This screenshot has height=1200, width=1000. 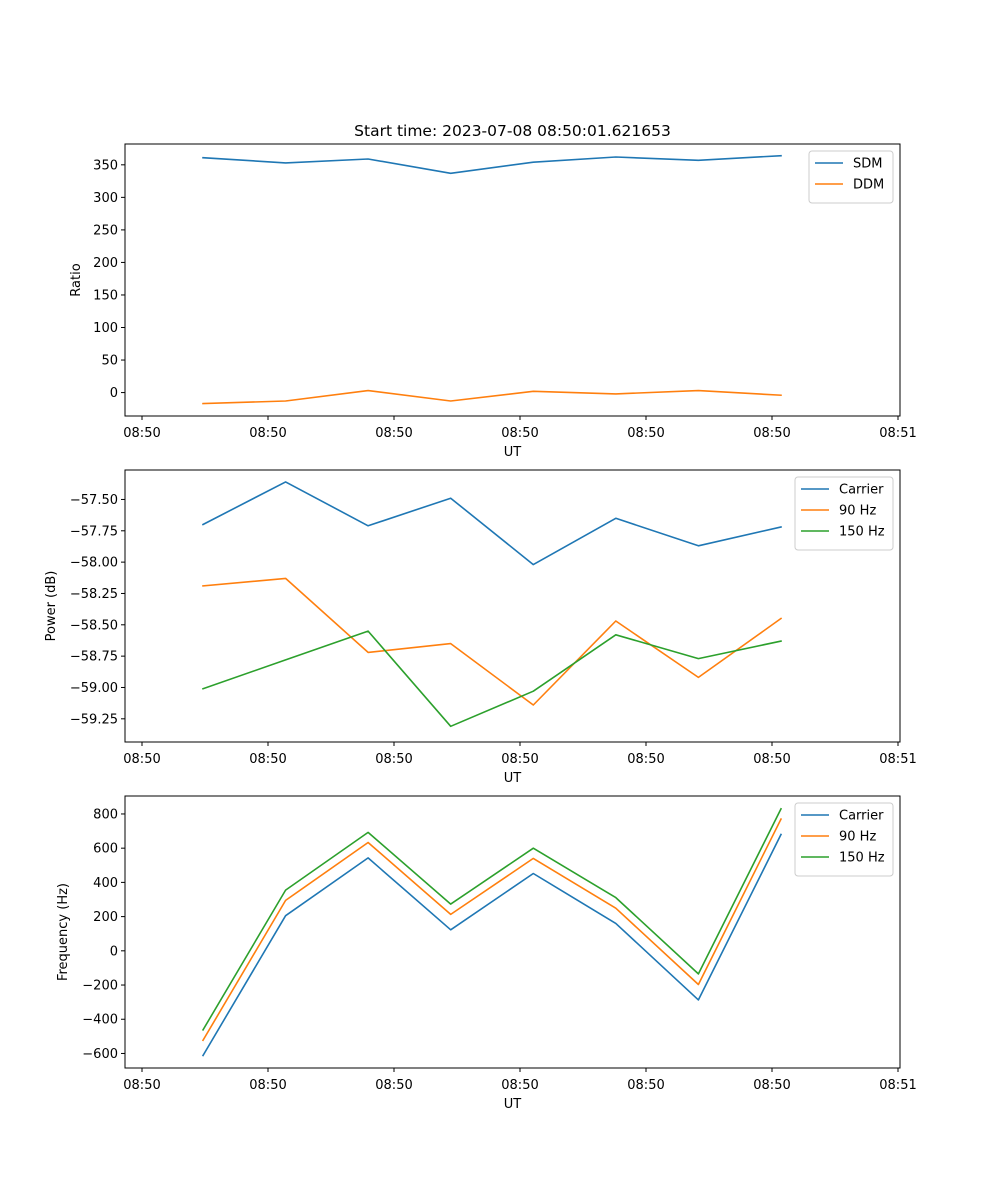 What do you see at coordinates (492, 164) in the screenshot?
I see `series-line-sdm` at bounding box center [492, 164].